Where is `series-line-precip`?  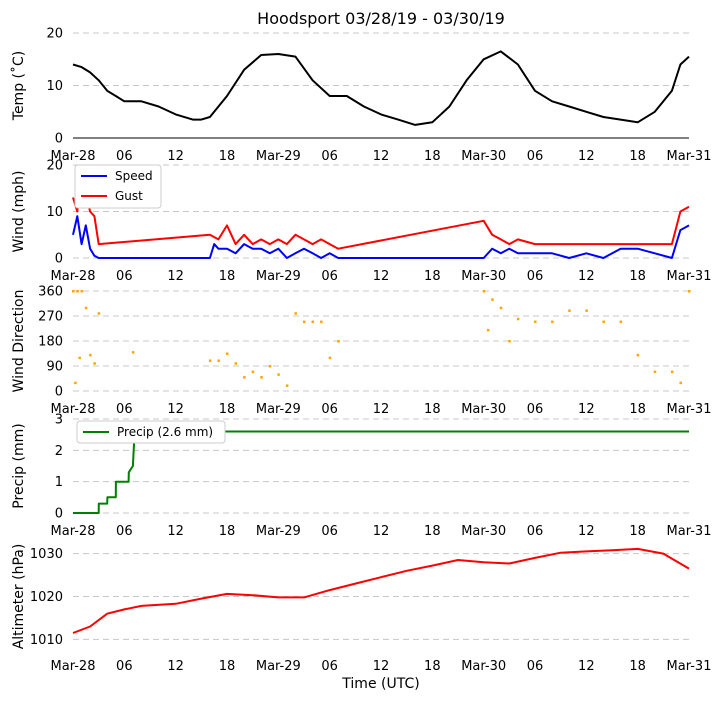
series-line-precip is located at coordinates (381, 472).